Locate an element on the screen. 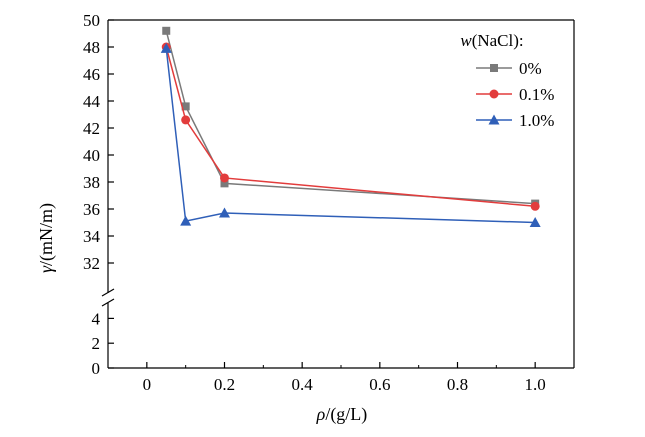 The height and width of the screenshot is (437, 645). x-tick-label: 0.6 is located at coordinates (379, 384).